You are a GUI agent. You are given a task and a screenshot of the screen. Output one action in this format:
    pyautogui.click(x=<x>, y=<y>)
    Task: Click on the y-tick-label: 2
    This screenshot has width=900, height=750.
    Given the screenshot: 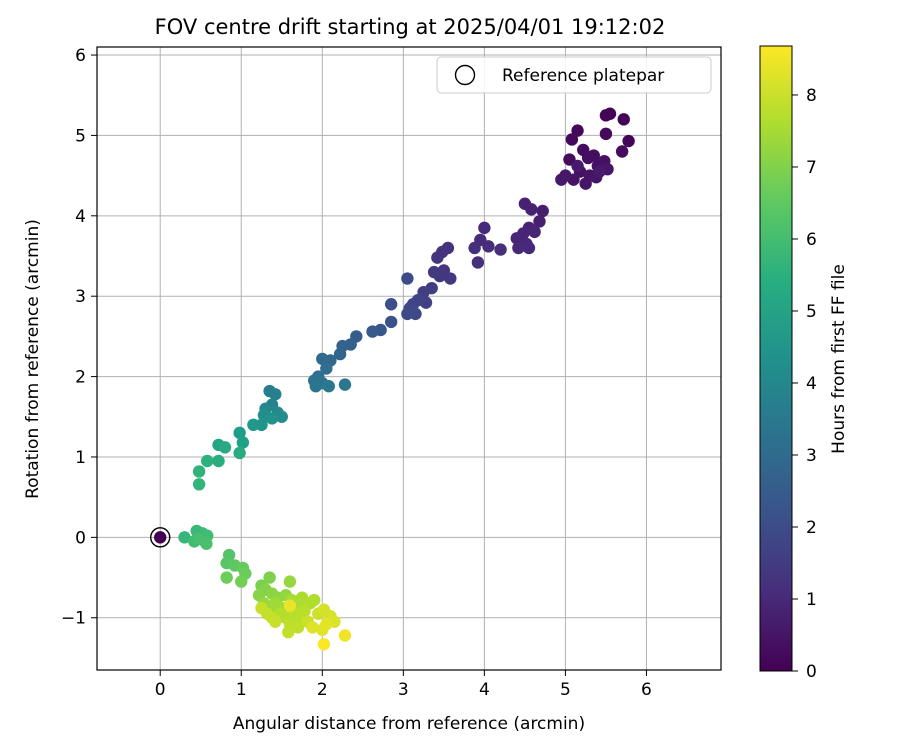 What is the action you would take?
    pyautogui.click(x=80, y=378)
    